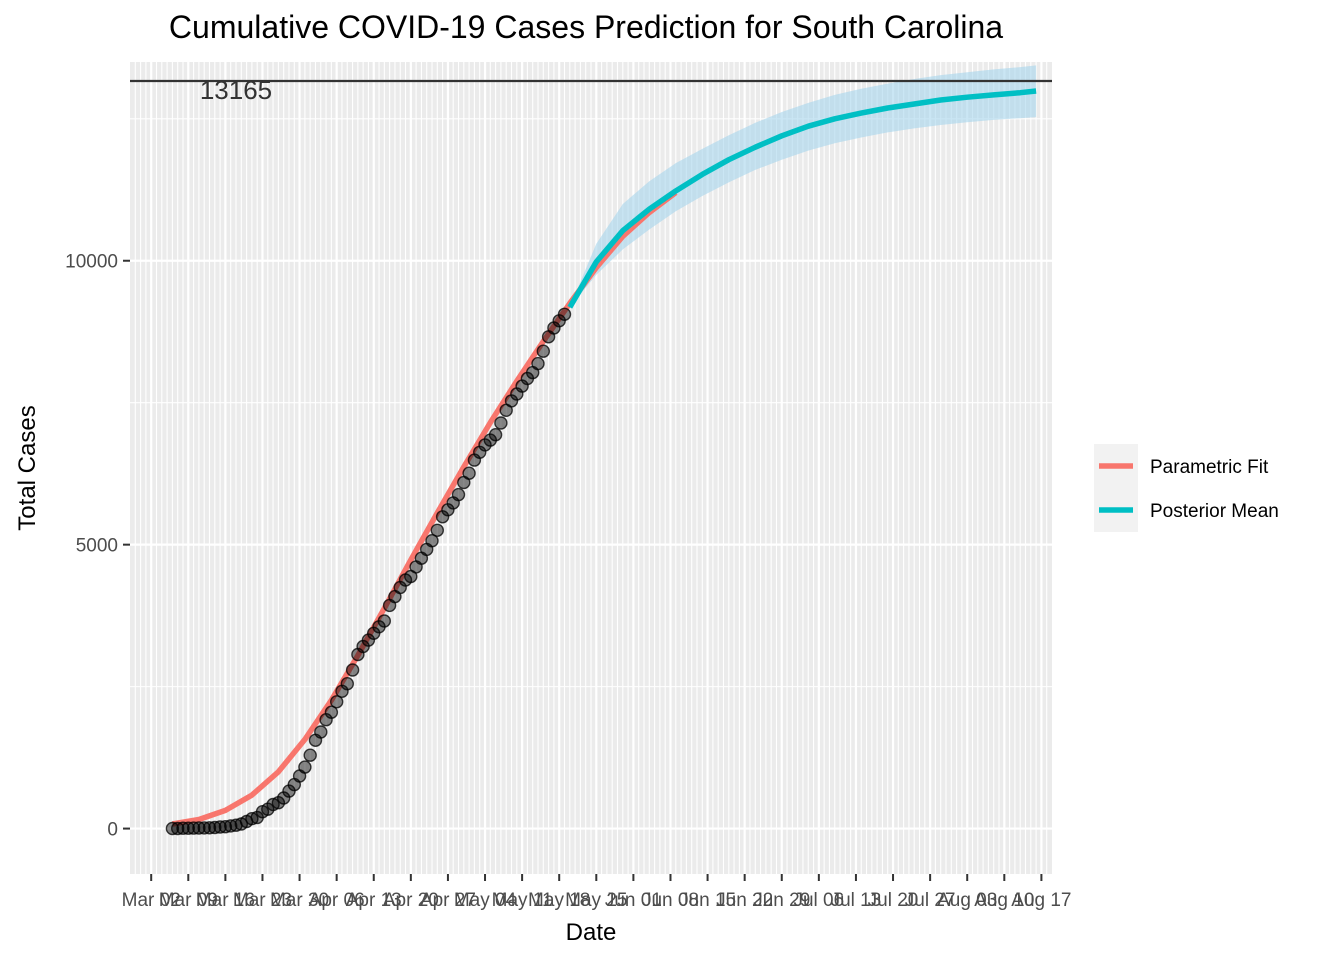 The image size is (1344, 960). What do you see at coordinates (744, 900) in the screenshot?
I see `x-tick-label: Jun 22` at bounding box center [744, 900].